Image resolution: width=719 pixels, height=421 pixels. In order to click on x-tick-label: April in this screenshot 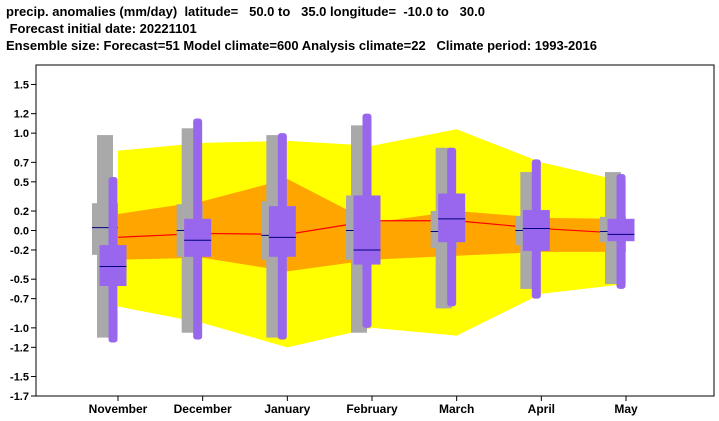, I will do `click(541, 409)`.